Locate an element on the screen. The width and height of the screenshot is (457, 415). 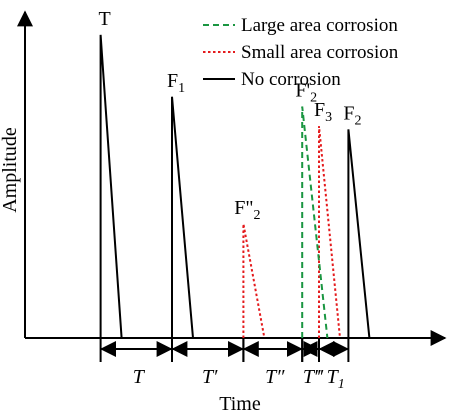
interval-label-0: T is located at coordinates (139, 377).